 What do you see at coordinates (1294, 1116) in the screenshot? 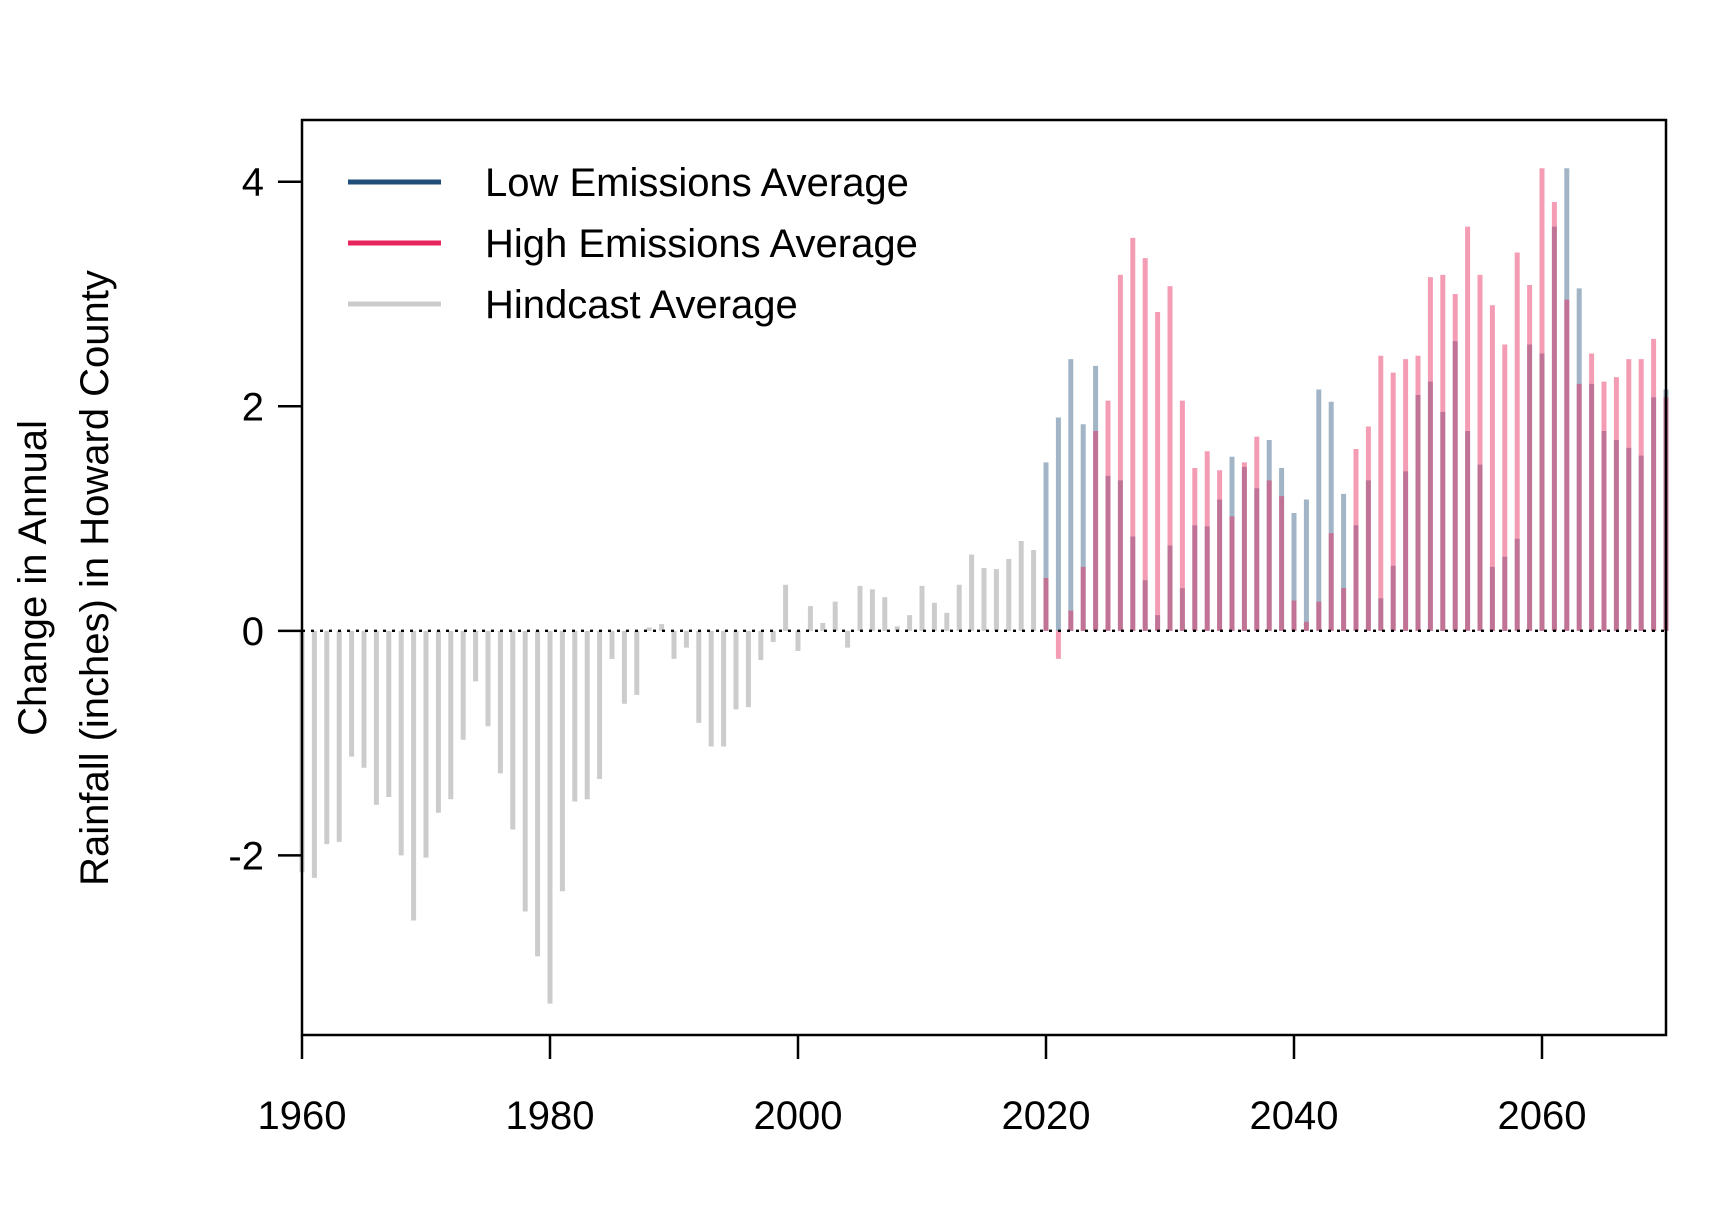
I see `x-tick-label: 2040` at bounding box center [1294, 1116].